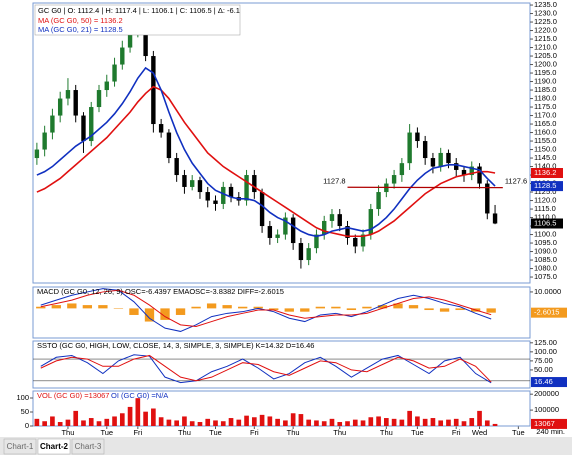 This screenshot has width=572, height=455. Describe the element at coordinates (545, 217) in the screenshot. I see `y-tick-label: 1110.0` at that location.